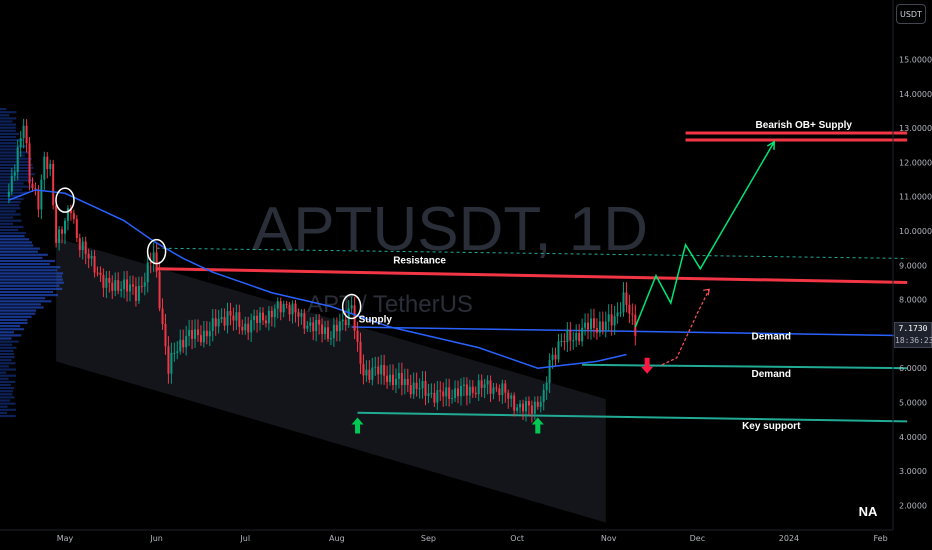 This screenshot has width=932, height=550. Describe the element at coordinates (472, 538) in the screenshot. I see `time-axis: May Jun Jul Aug Sep Oct Nov Dec 2024 Feb` at that location.